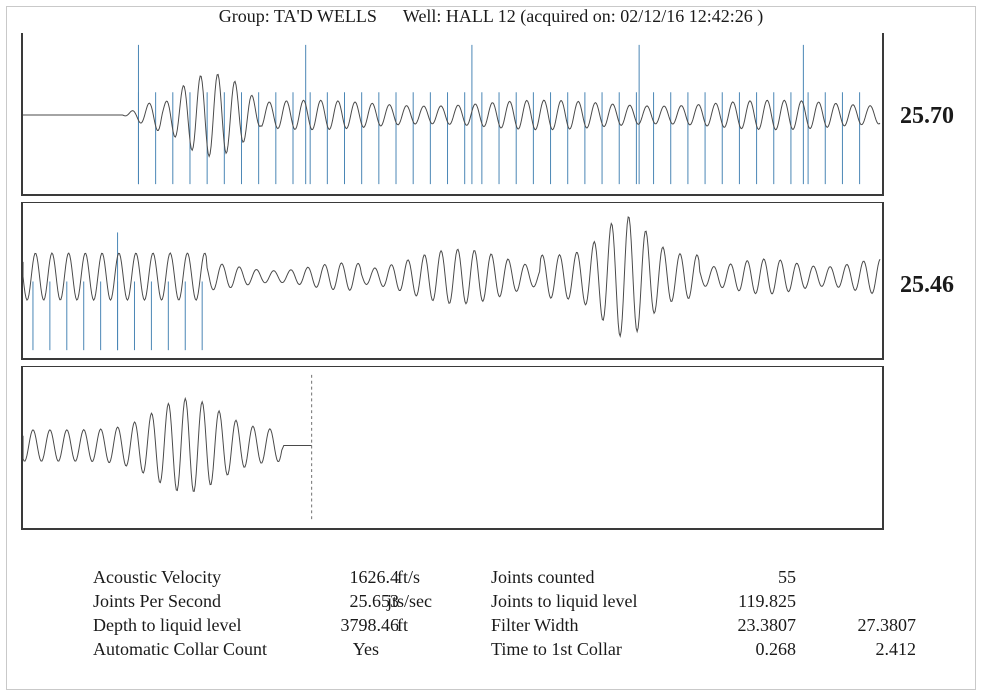 The height and width of the screenshot is (696, 982). Describe the element at coordinates (556, 649) in the screenshot. I see `stat-label: Time to 1st Collar` at that location.